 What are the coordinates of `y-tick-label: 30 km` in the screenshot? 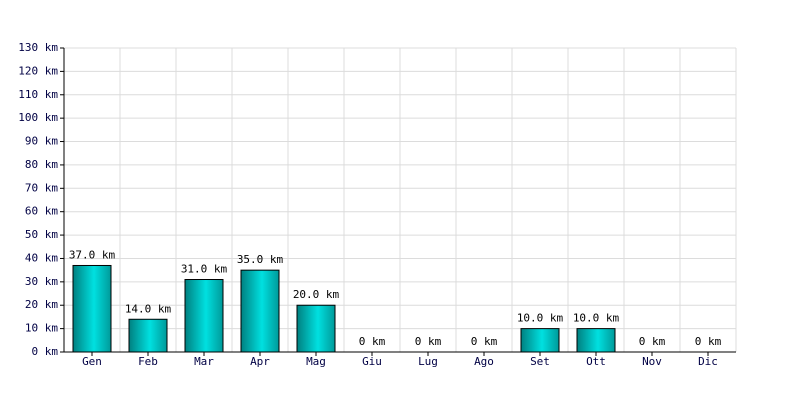 It's located at (41, 281).